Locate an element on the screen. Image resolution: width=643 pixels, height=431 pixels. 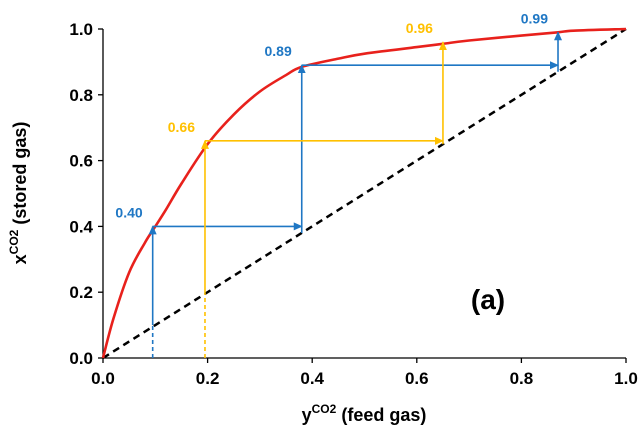
x-tick-label: 0.8 is located at coordinates (522, 378).